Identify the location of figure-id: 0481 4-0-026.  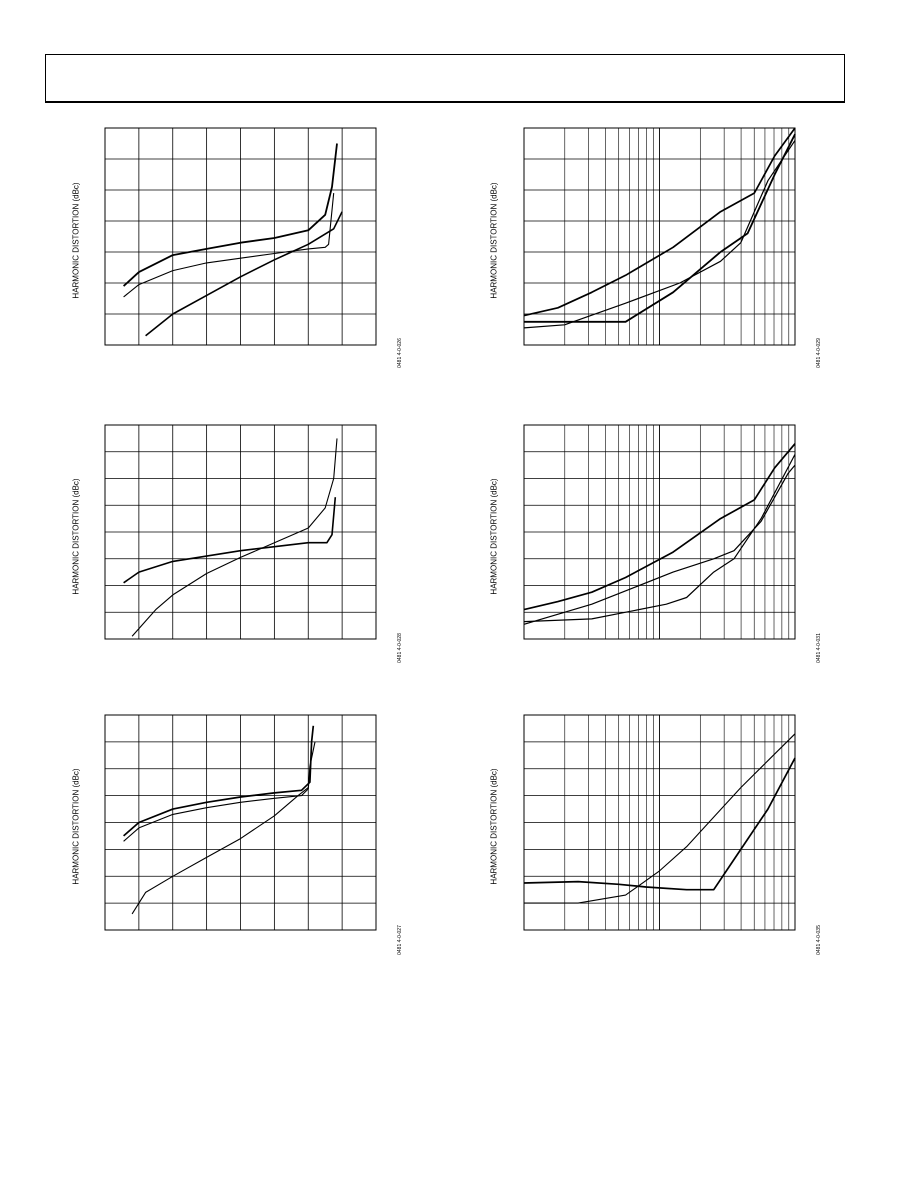
(400, 353).